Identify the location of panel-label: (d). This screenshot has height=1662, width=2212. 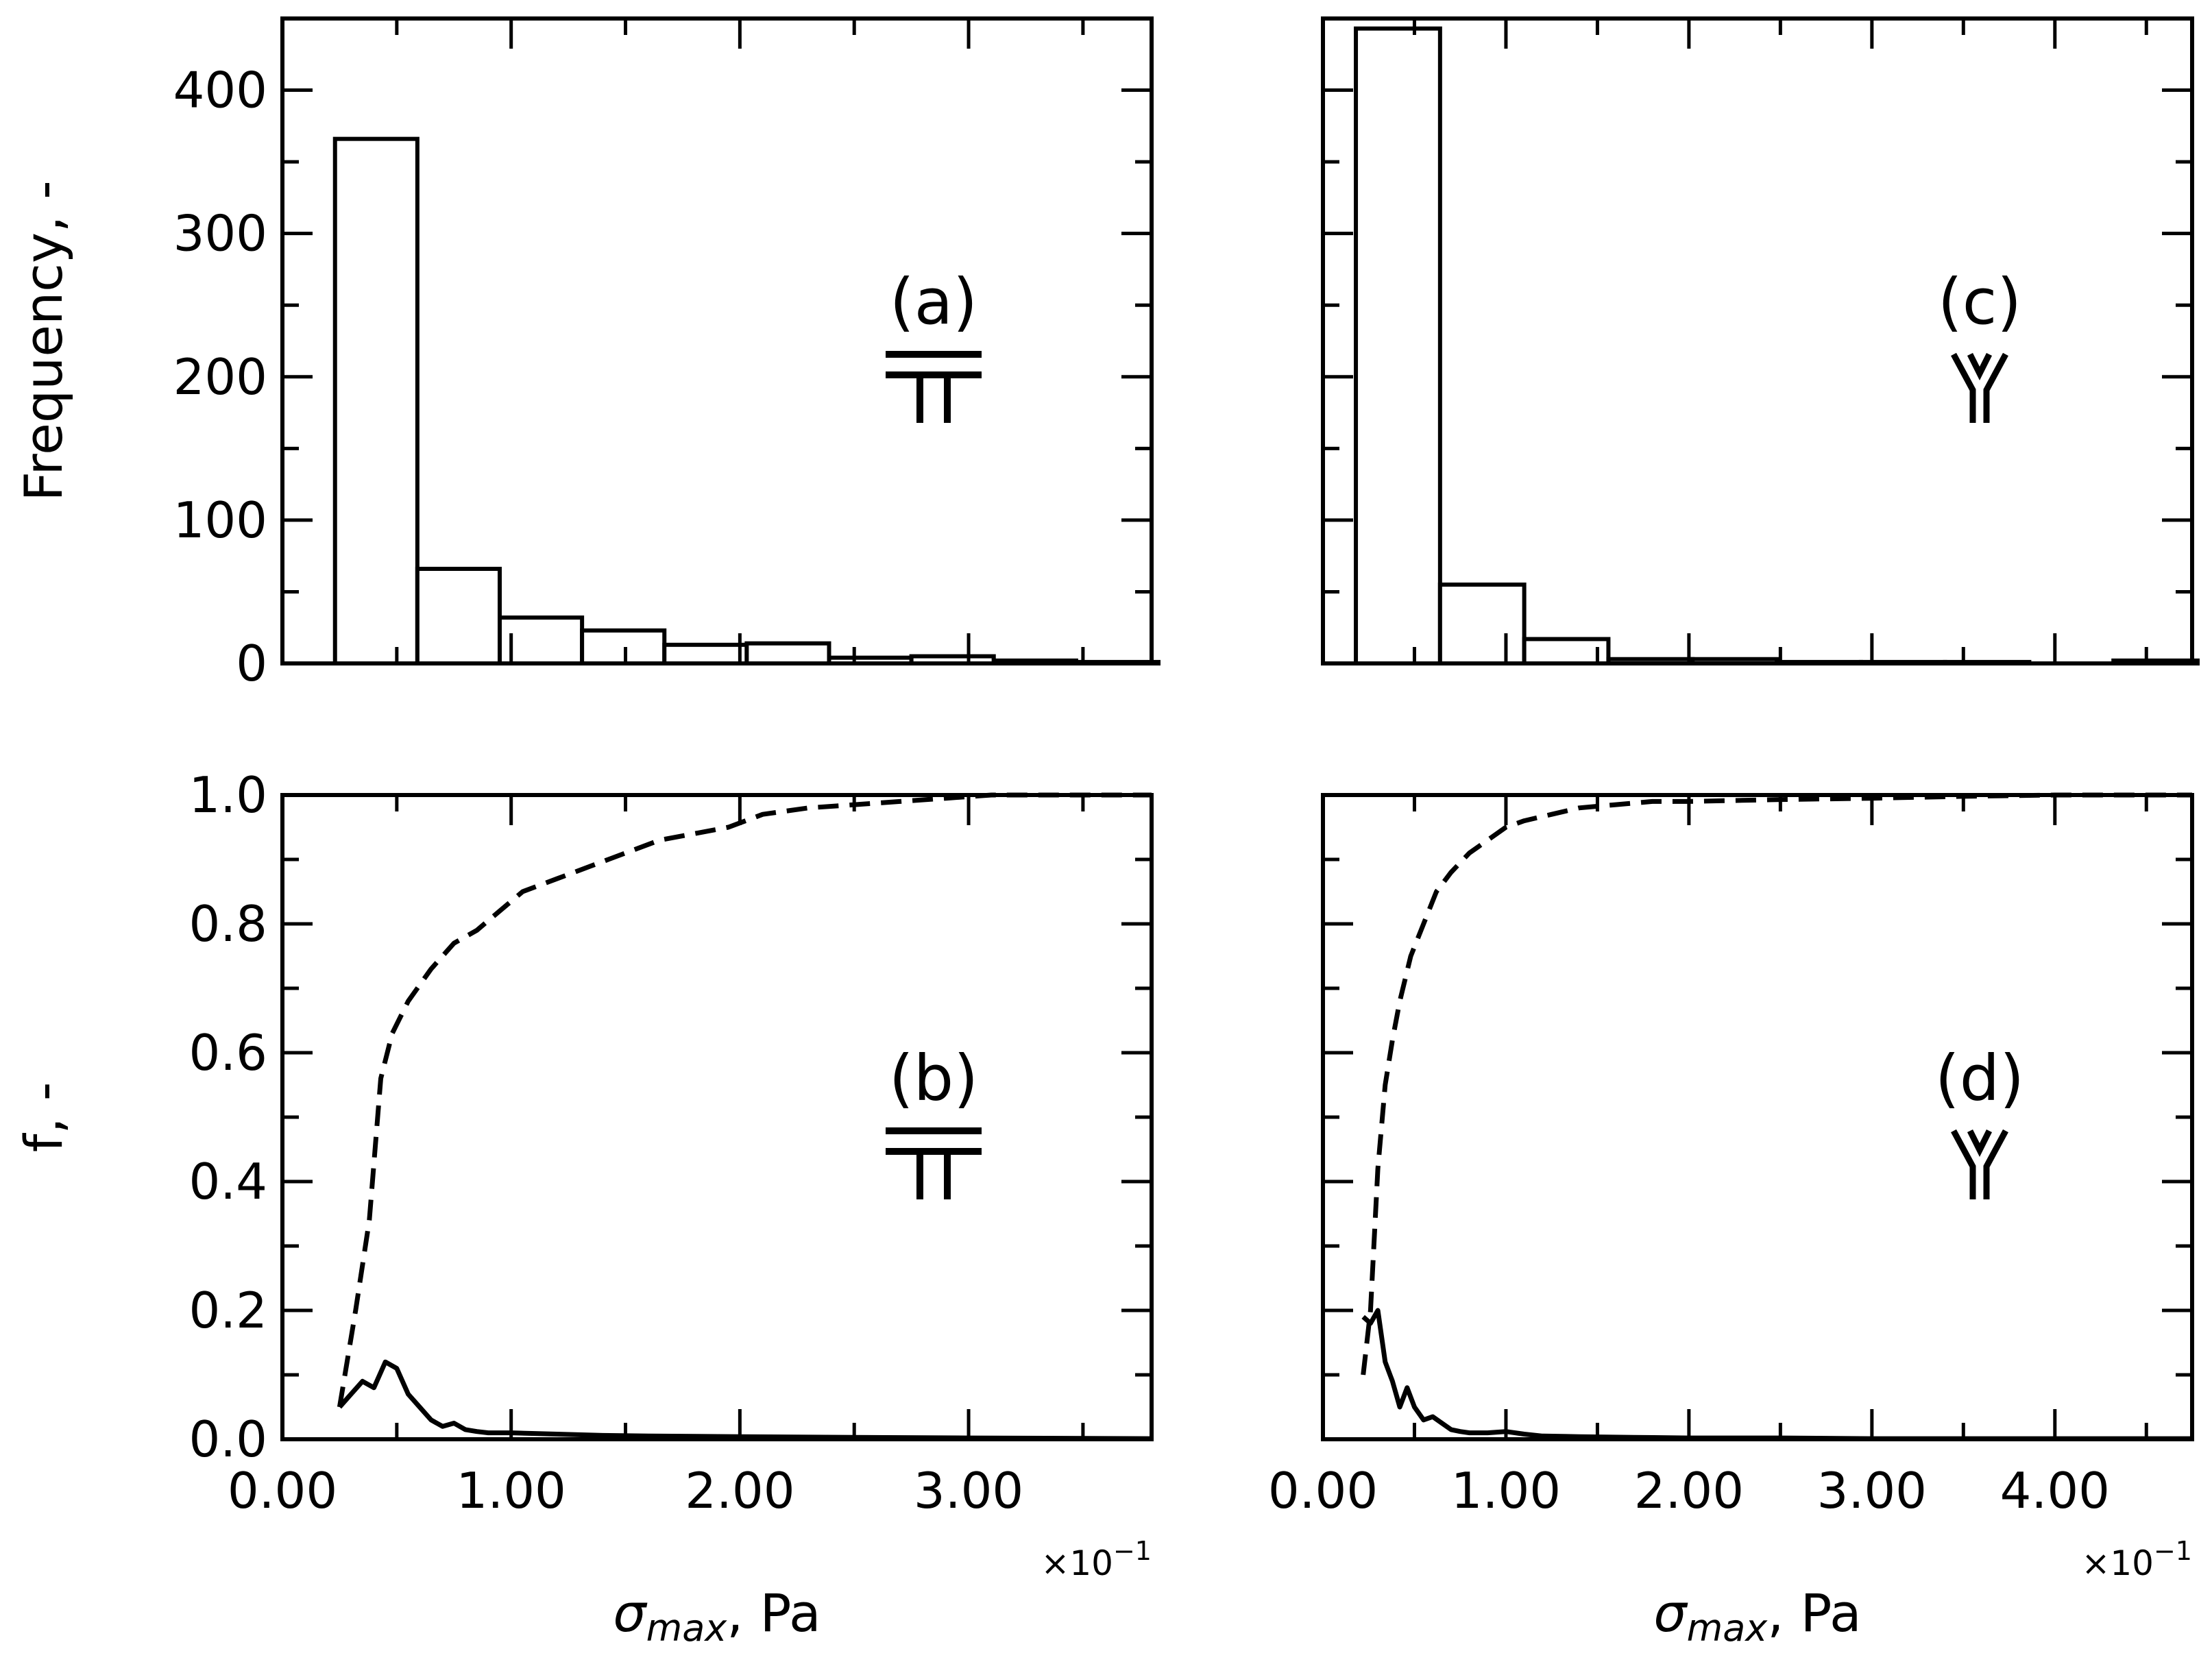
(1980, 1078).